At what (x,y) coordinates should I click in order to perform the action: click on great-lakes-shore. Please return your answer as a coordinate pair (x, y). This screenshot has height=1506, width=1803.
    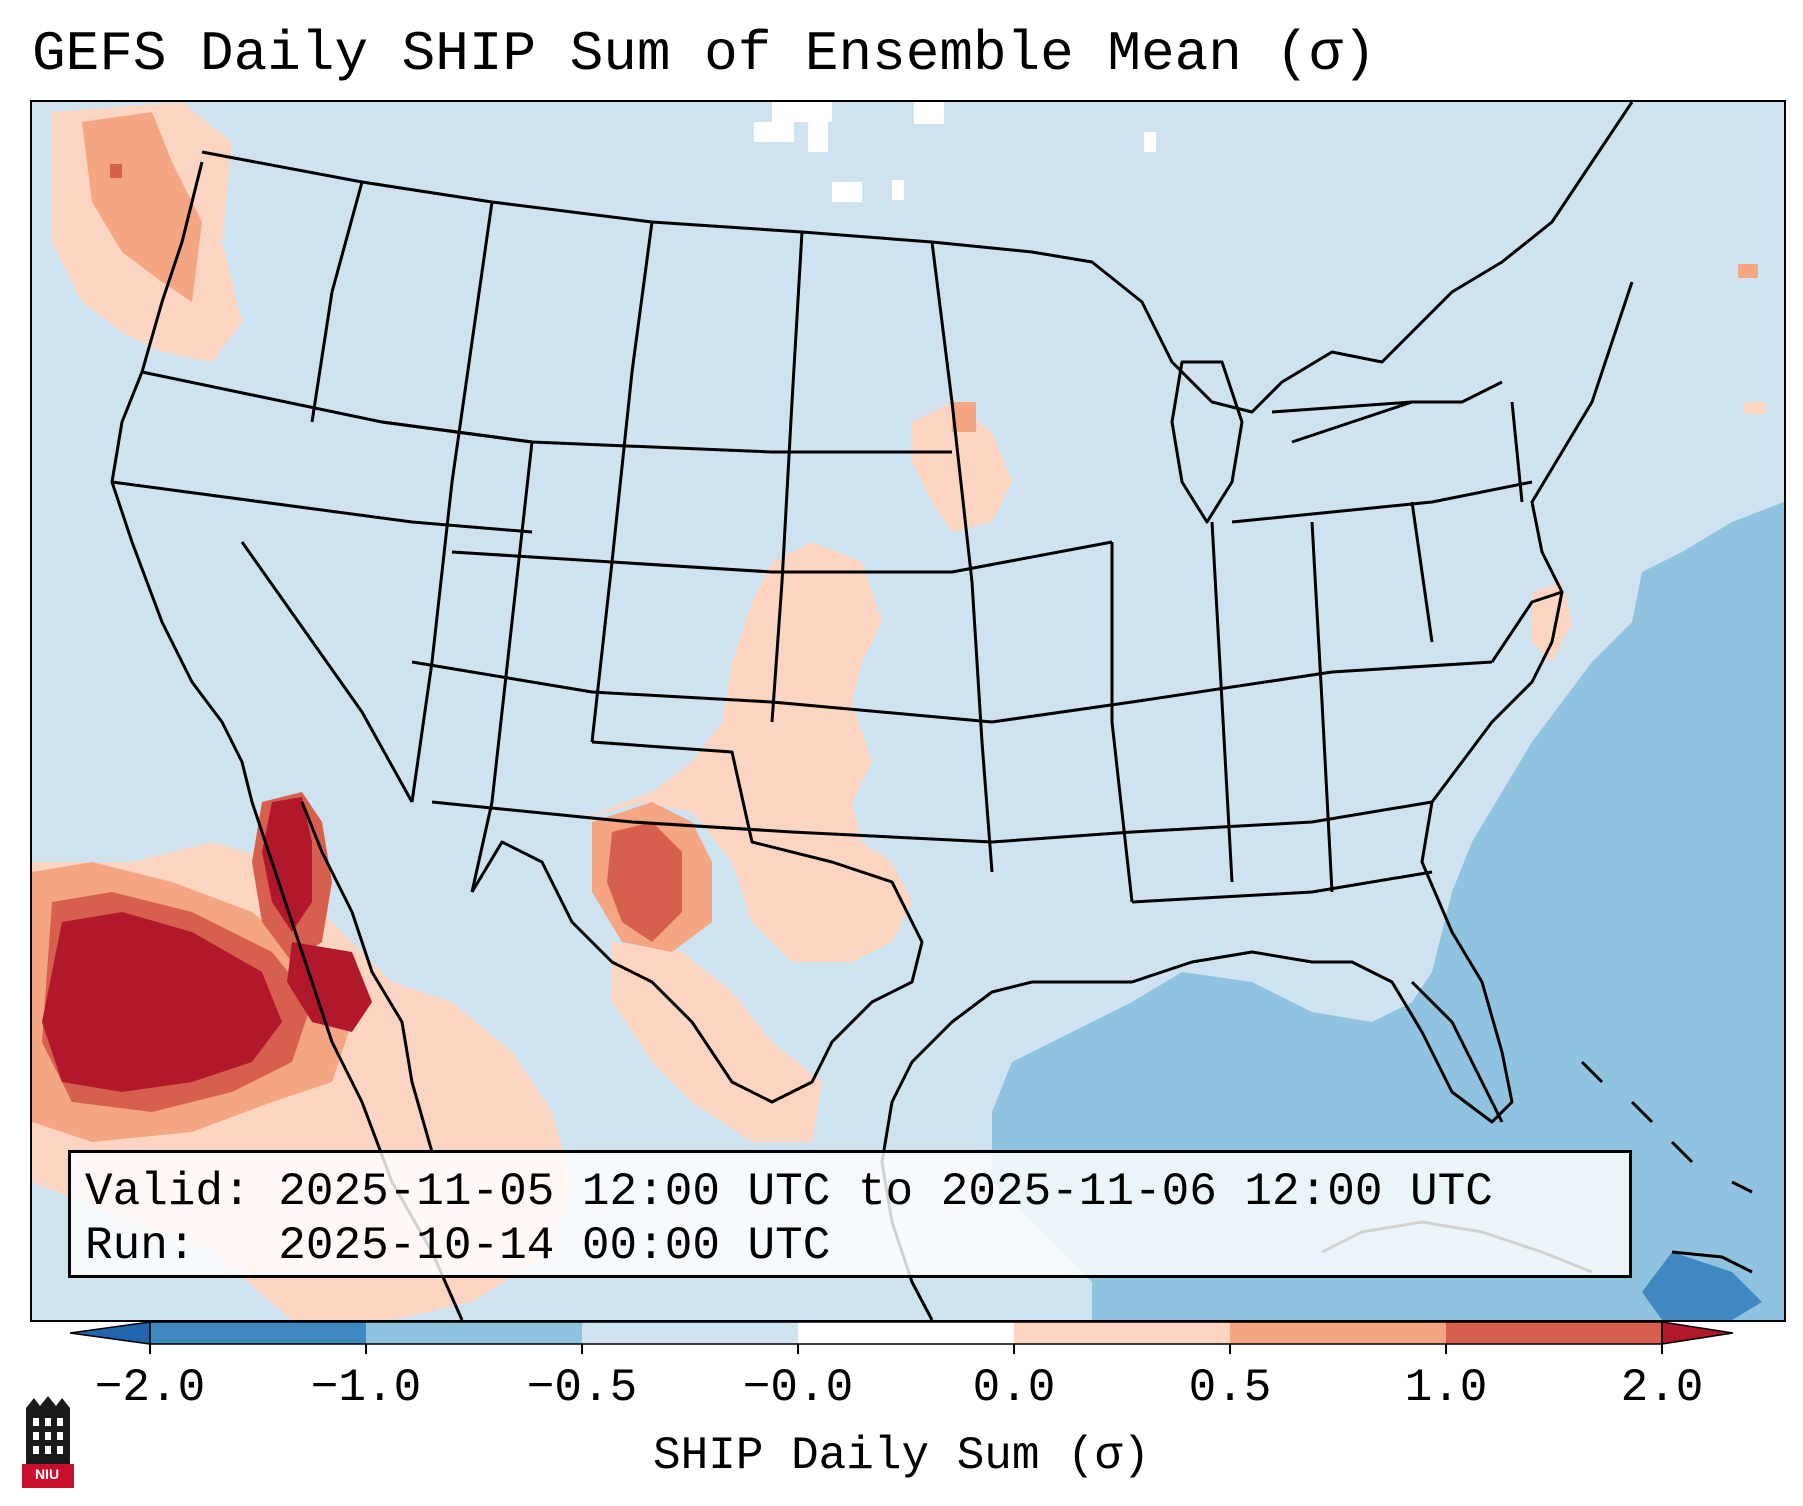
    Looking at the image, I should click on (1332, 258).